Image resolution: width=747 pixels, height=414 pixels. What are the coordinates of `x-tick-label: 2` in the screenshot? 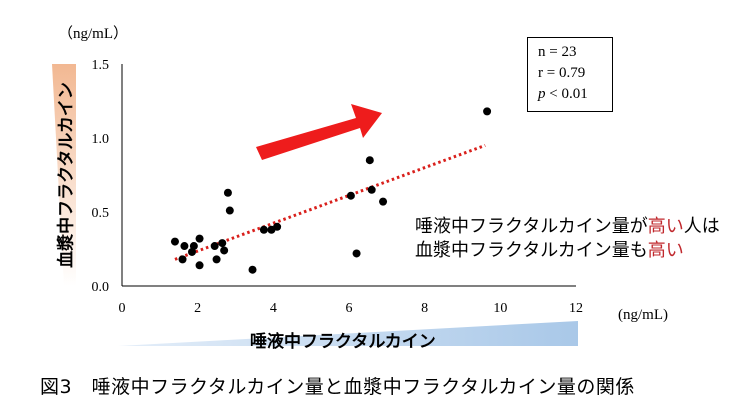 It's located at (197, 308).